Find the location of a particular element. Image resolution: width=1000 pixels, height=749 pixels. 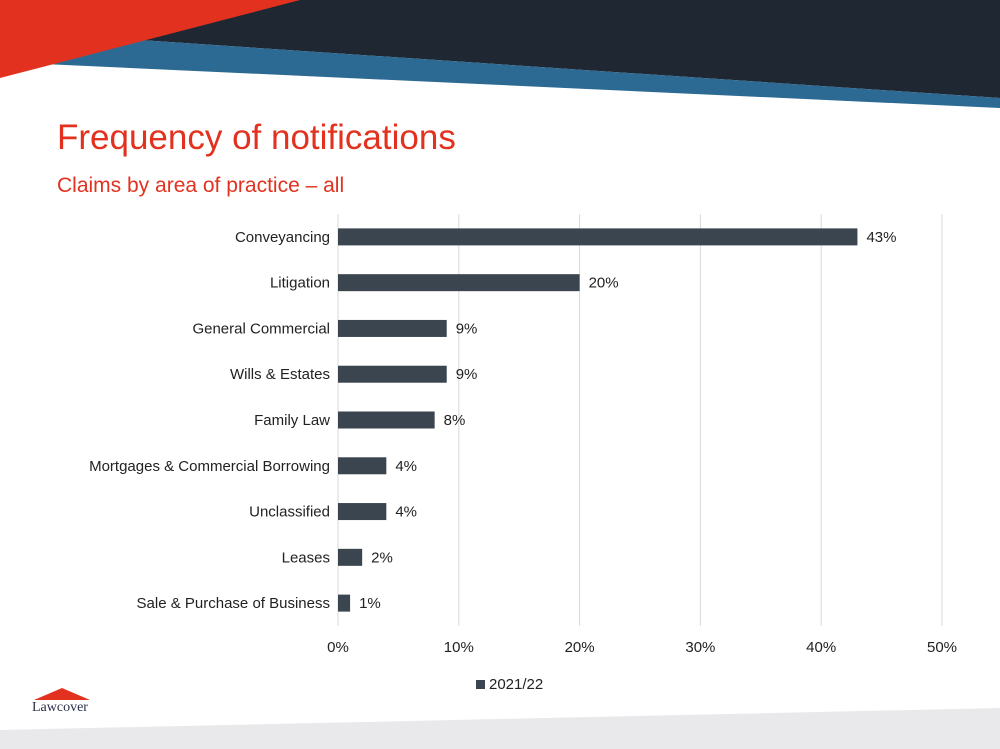

category-label: Wills & Estates is located at coordinates (280, 374).